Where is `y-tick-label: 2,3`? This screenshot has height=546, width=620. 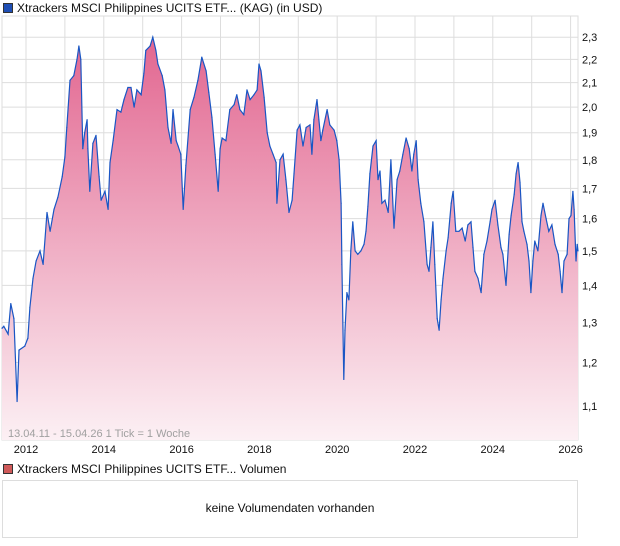 y-tick-label: 2,3 is located at coordinates (589, 38).